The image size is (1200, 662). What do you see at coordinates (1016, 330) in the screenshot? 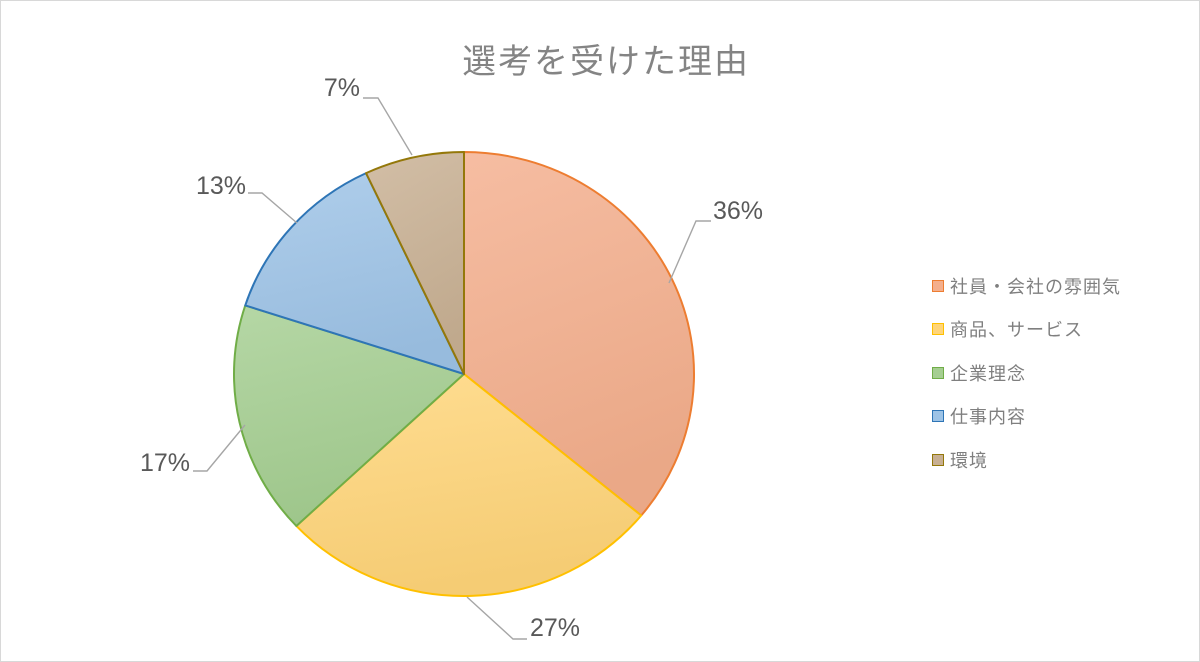
I see `legend-label: 商品、サービス` at bounding box center [1016, 330].